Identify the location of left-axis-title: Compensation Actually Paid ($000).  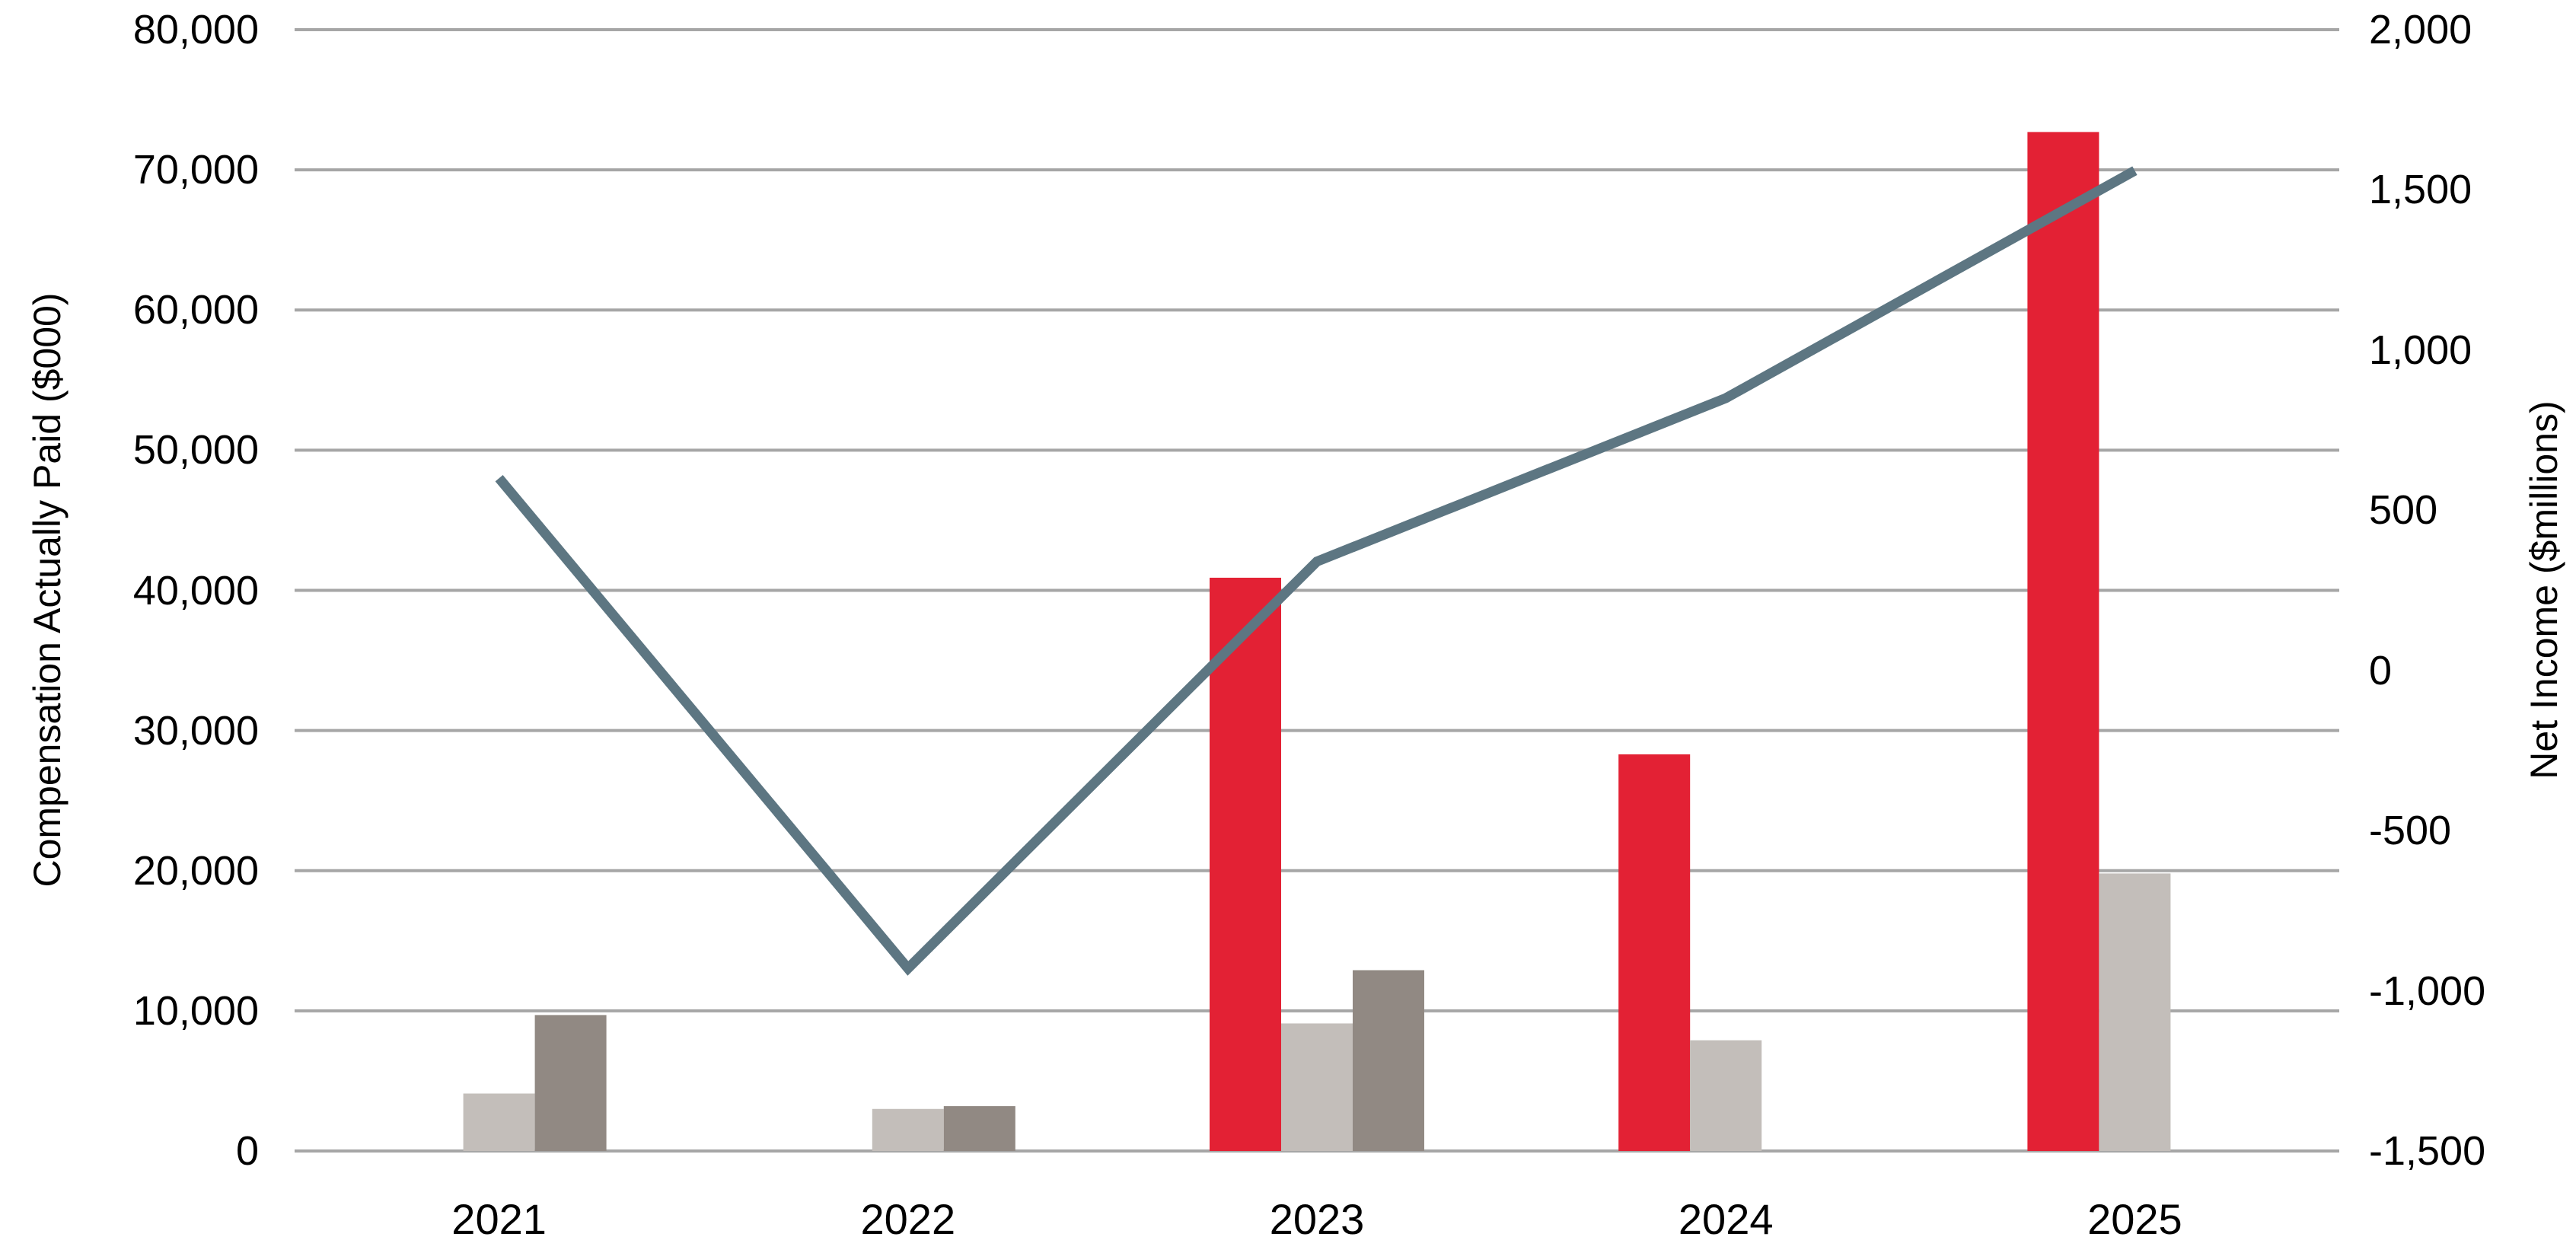
(47, 590).